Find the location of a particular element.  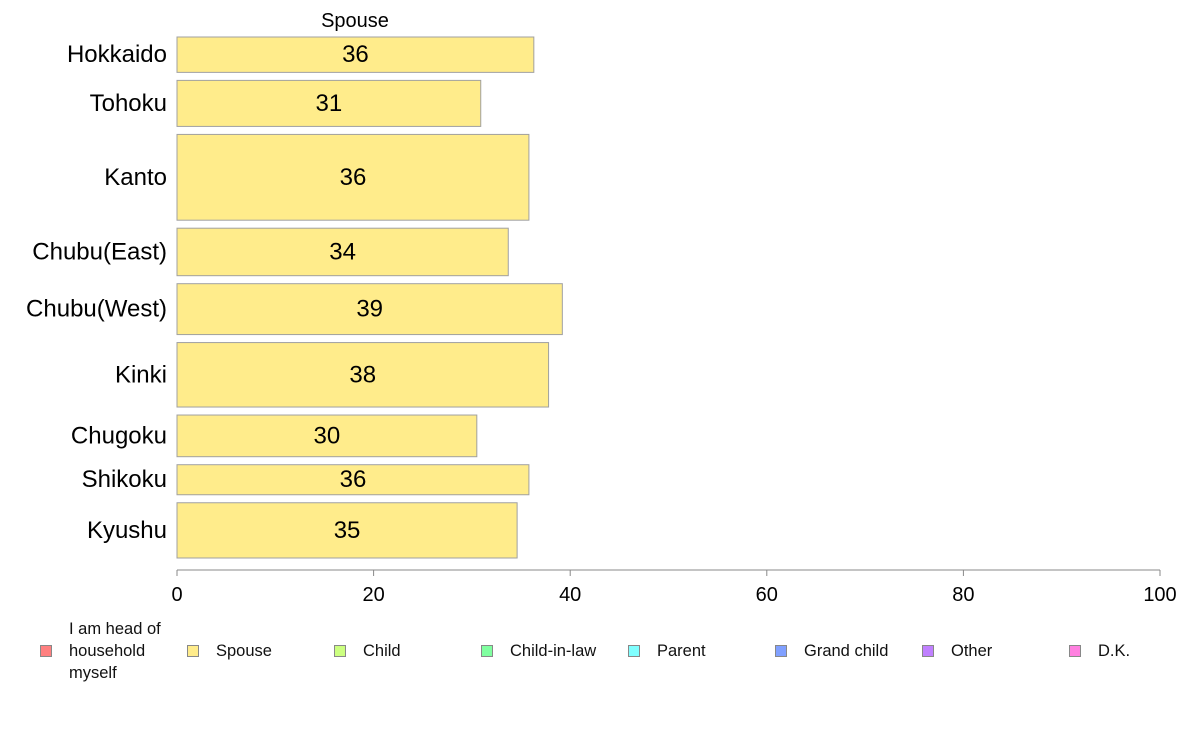

data-label: 31 is located at coordinates (329, 103).